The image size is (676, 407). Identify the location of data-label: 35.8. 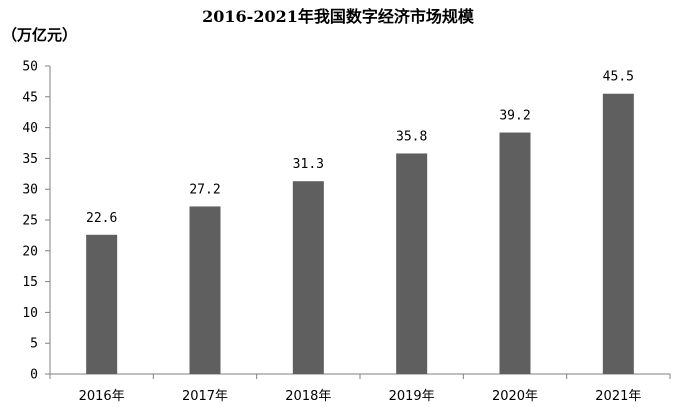
(411, 136).